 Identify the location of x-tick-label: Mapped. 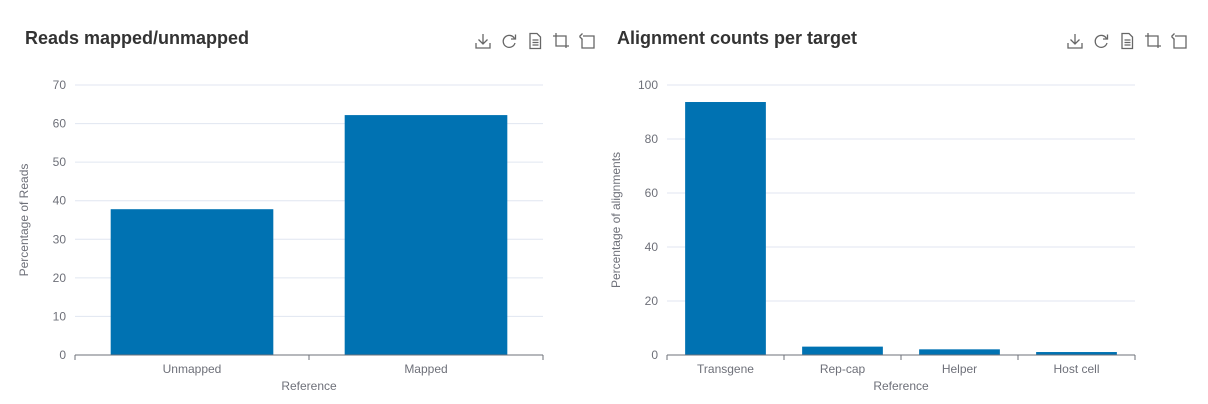
(425, 369).